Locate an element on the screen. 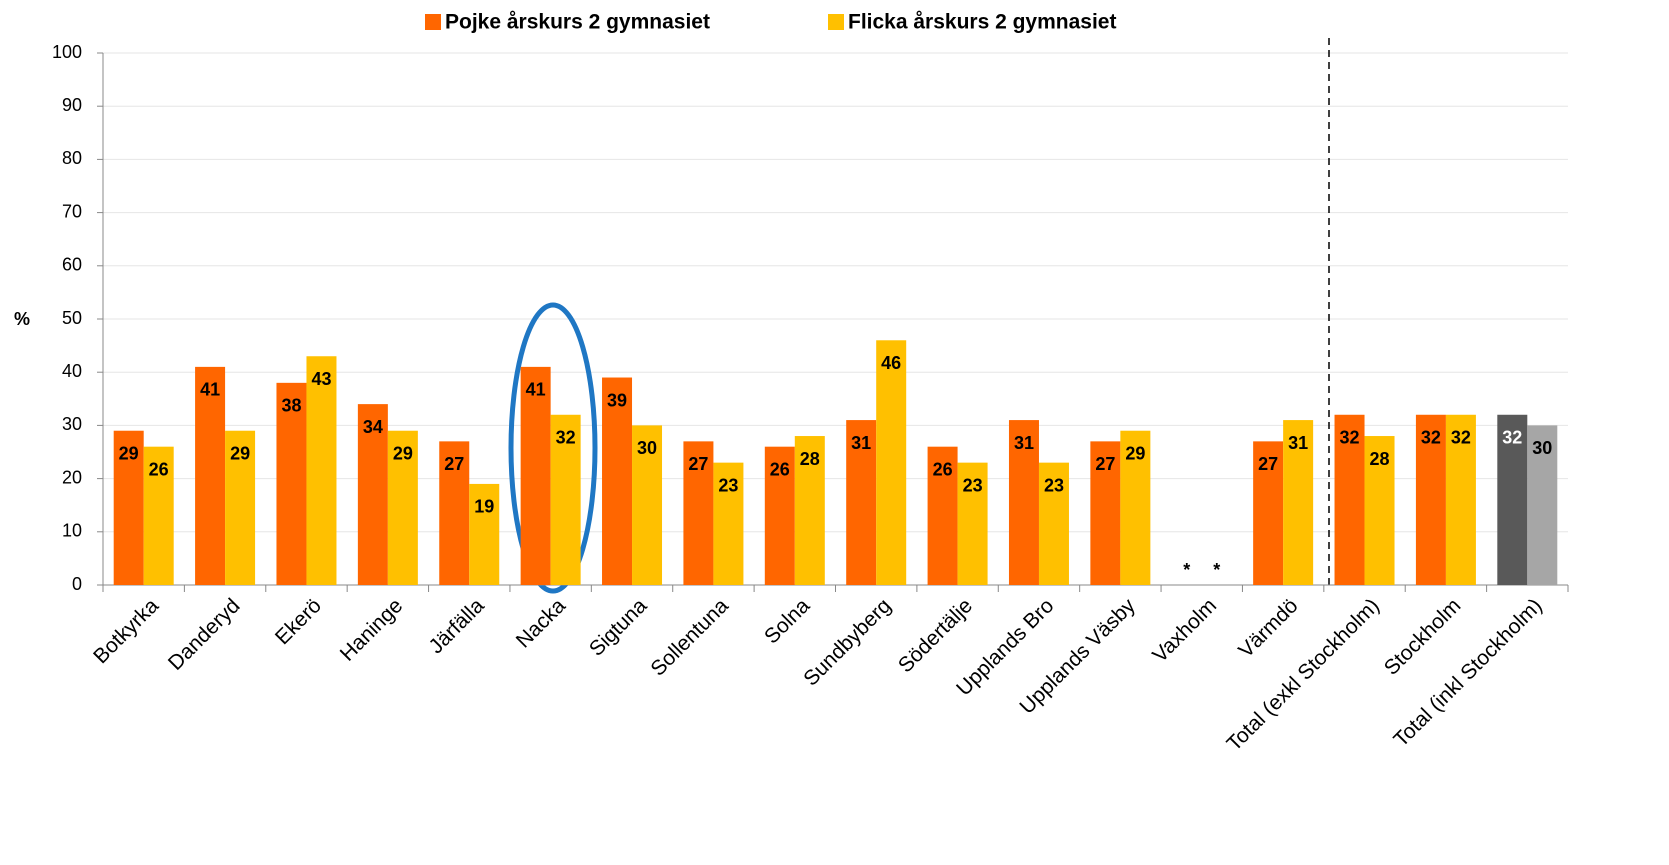 This screenshot has width=1669, height=865. x-tick-label: Värmdö is located at coordinates (1268, 628).